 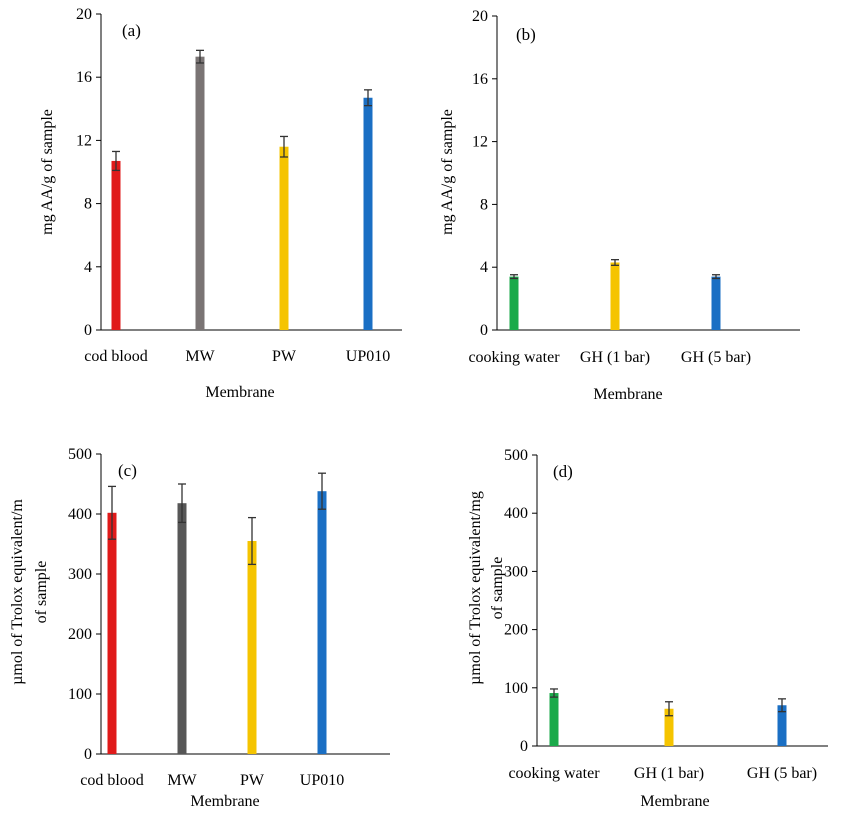 What do you see at coordinates (80, 574) in the screenshot?
I see `panel-c-y-tick-label: 300` at bounding box center [80, 574].